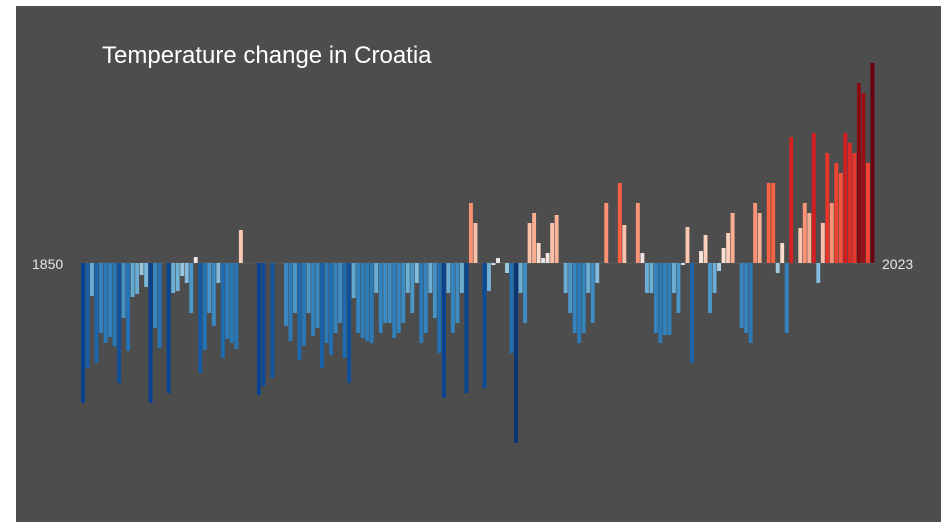 The width and height of the screenshot is (949, 522). What do you see at coordinates (520, 278) in the screenshot?
I see `bar-1947` at bounding box center [520, 278].